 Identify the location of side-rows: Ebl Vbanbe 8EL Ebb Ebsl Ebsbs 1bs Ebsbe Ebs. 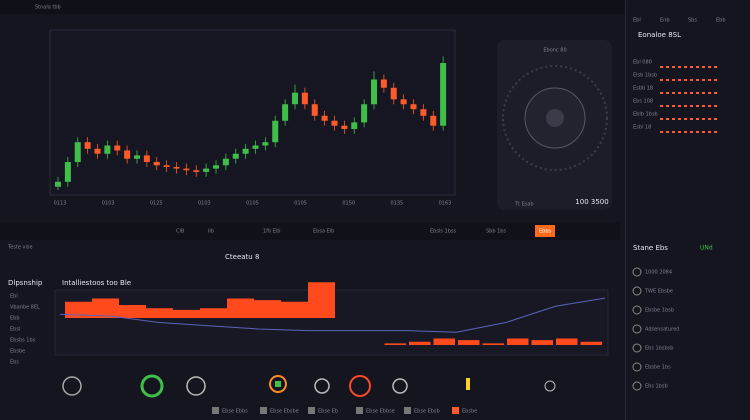
(25, 330).